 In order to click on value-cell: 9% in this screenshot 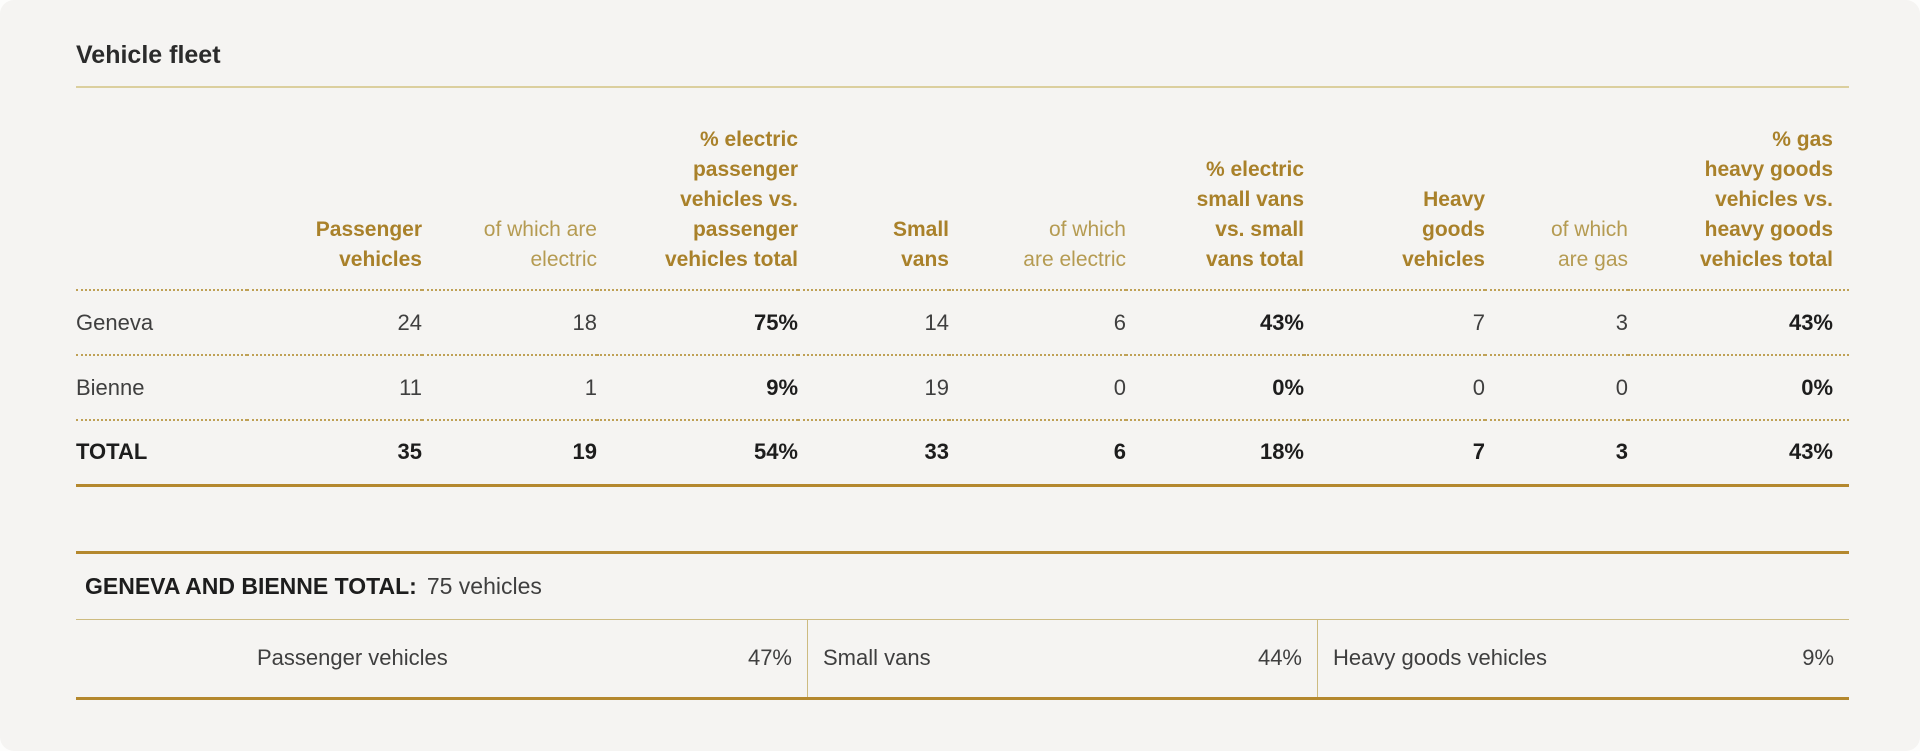, I will do `click(782, 387)`.